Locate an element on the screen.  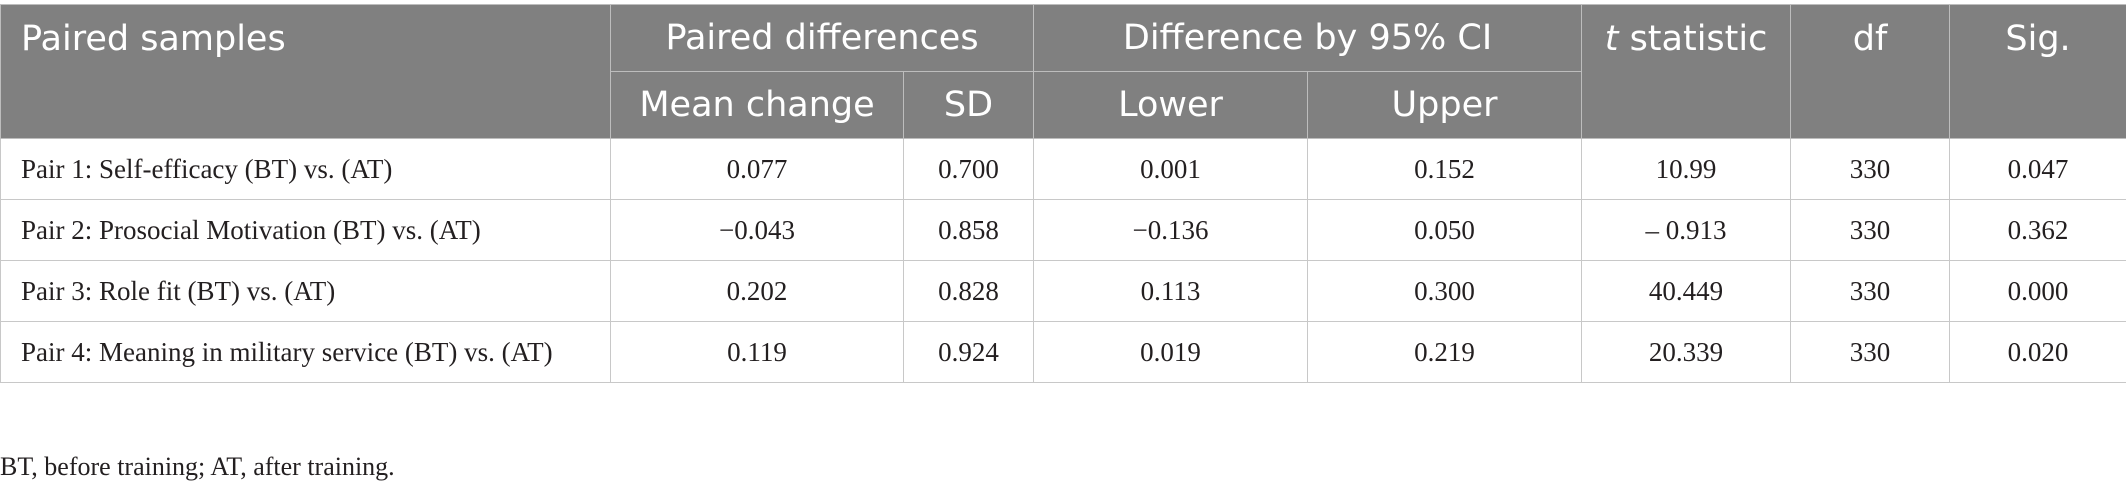
t-statistic-cell: 40.449 is located at coordinates (1686, 291).